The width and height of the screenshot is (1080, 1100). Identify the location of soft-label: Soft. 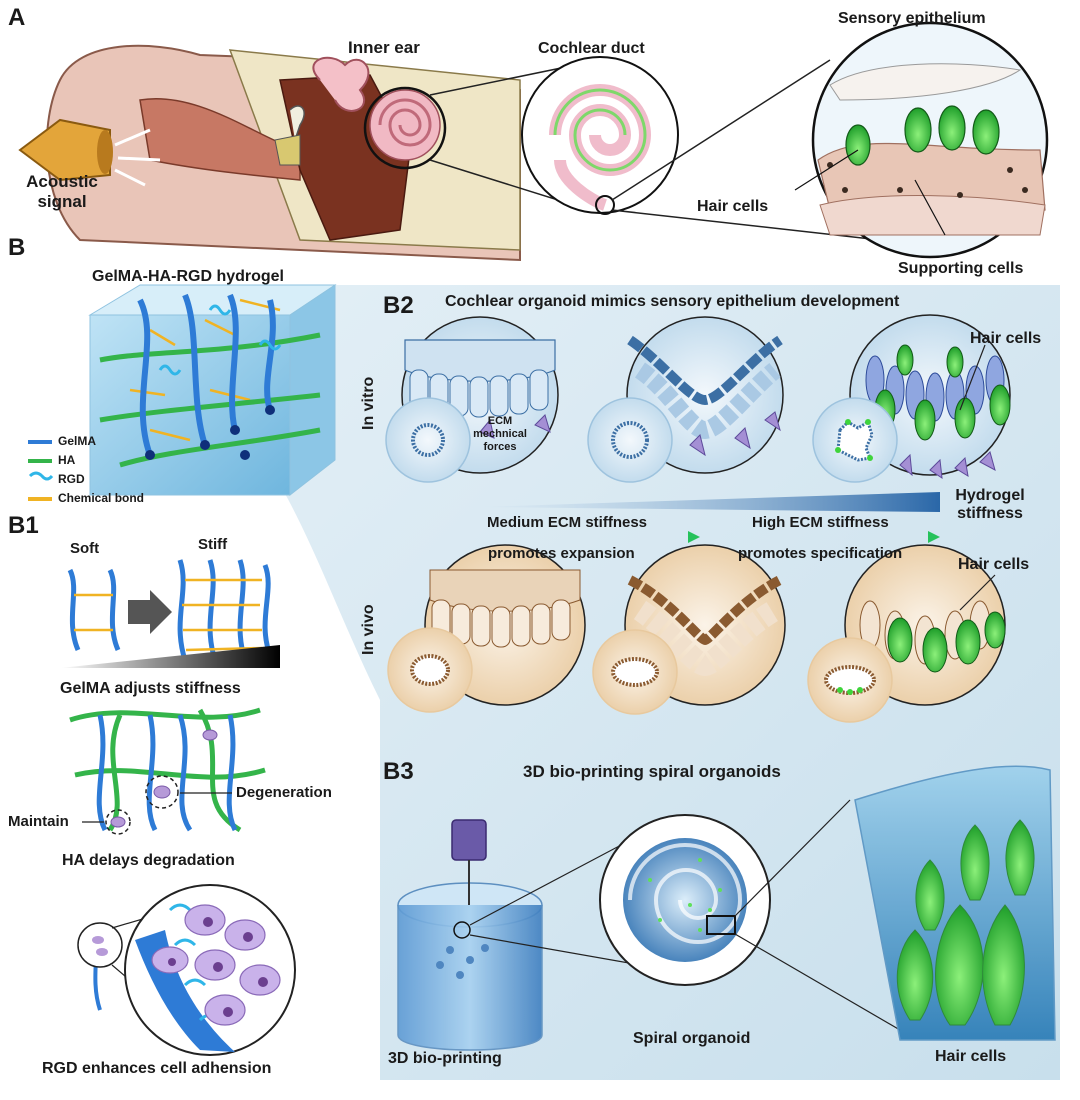
(85, 548).